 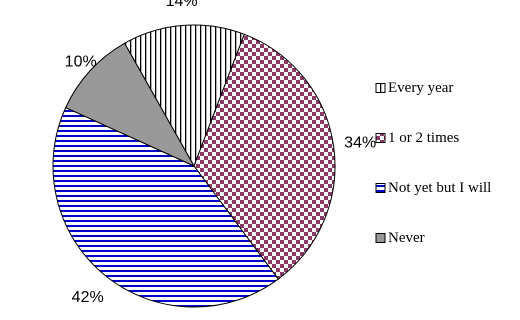 What do you see at coordinates (439, 188) in the screenshot?
I see `legend-label-2: Not yet but I will` at bounding box center [439, 188].